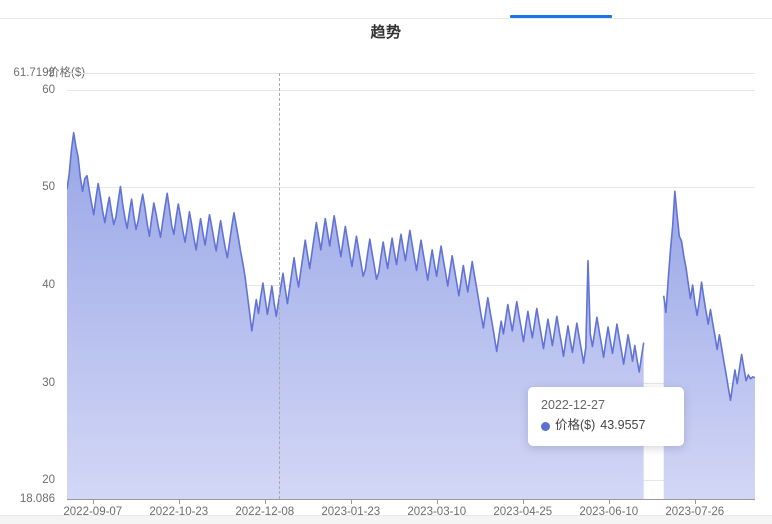 The height and width of the screenshot is (524, 772). What do you see at coordinates (573, 405) in the screenshot?
I see `tooltip-date: 2022-12-27` at bounding box center [573, 405].